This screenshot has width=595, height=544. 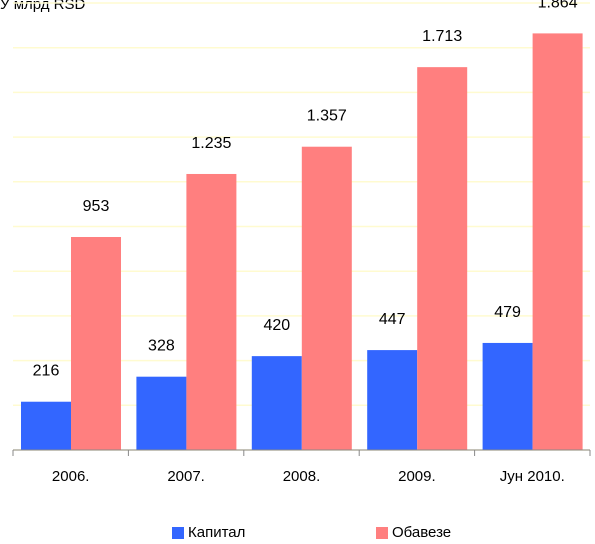 I want to click on value-label: 953, so click(x=96, y=206).